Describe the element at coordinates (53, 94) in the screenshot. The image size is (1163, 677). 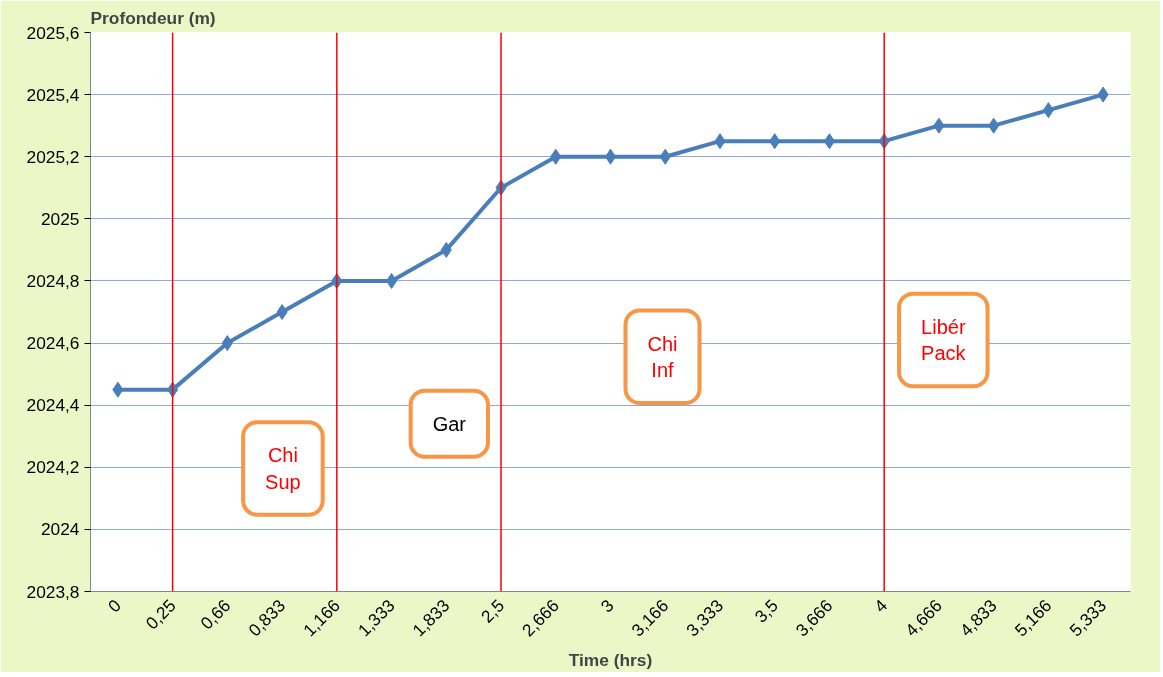
I see `y-tick-label: 2025,4` at that location.